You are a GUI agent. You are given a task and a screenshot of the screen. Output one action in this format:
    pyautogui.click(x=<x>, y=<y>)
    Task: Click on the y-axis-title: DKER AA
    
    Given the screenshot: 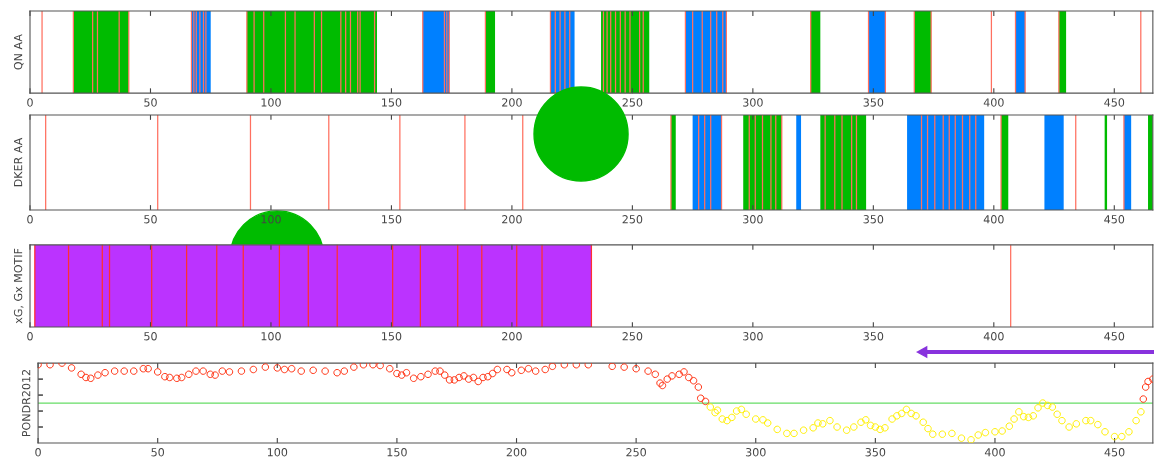 What is the action you would take?
    pyautogui.click(x=18, y=162)
    